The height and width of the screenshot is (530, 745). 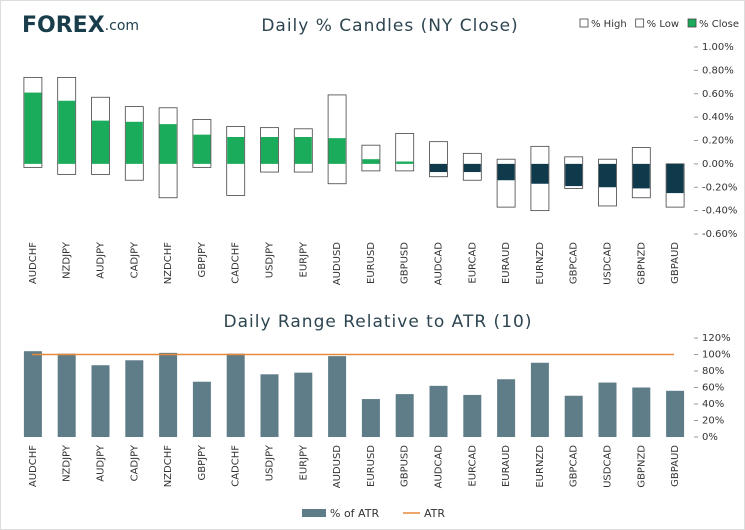 I want to click on y-tick-label: 20%, so click(x=713, y=421).